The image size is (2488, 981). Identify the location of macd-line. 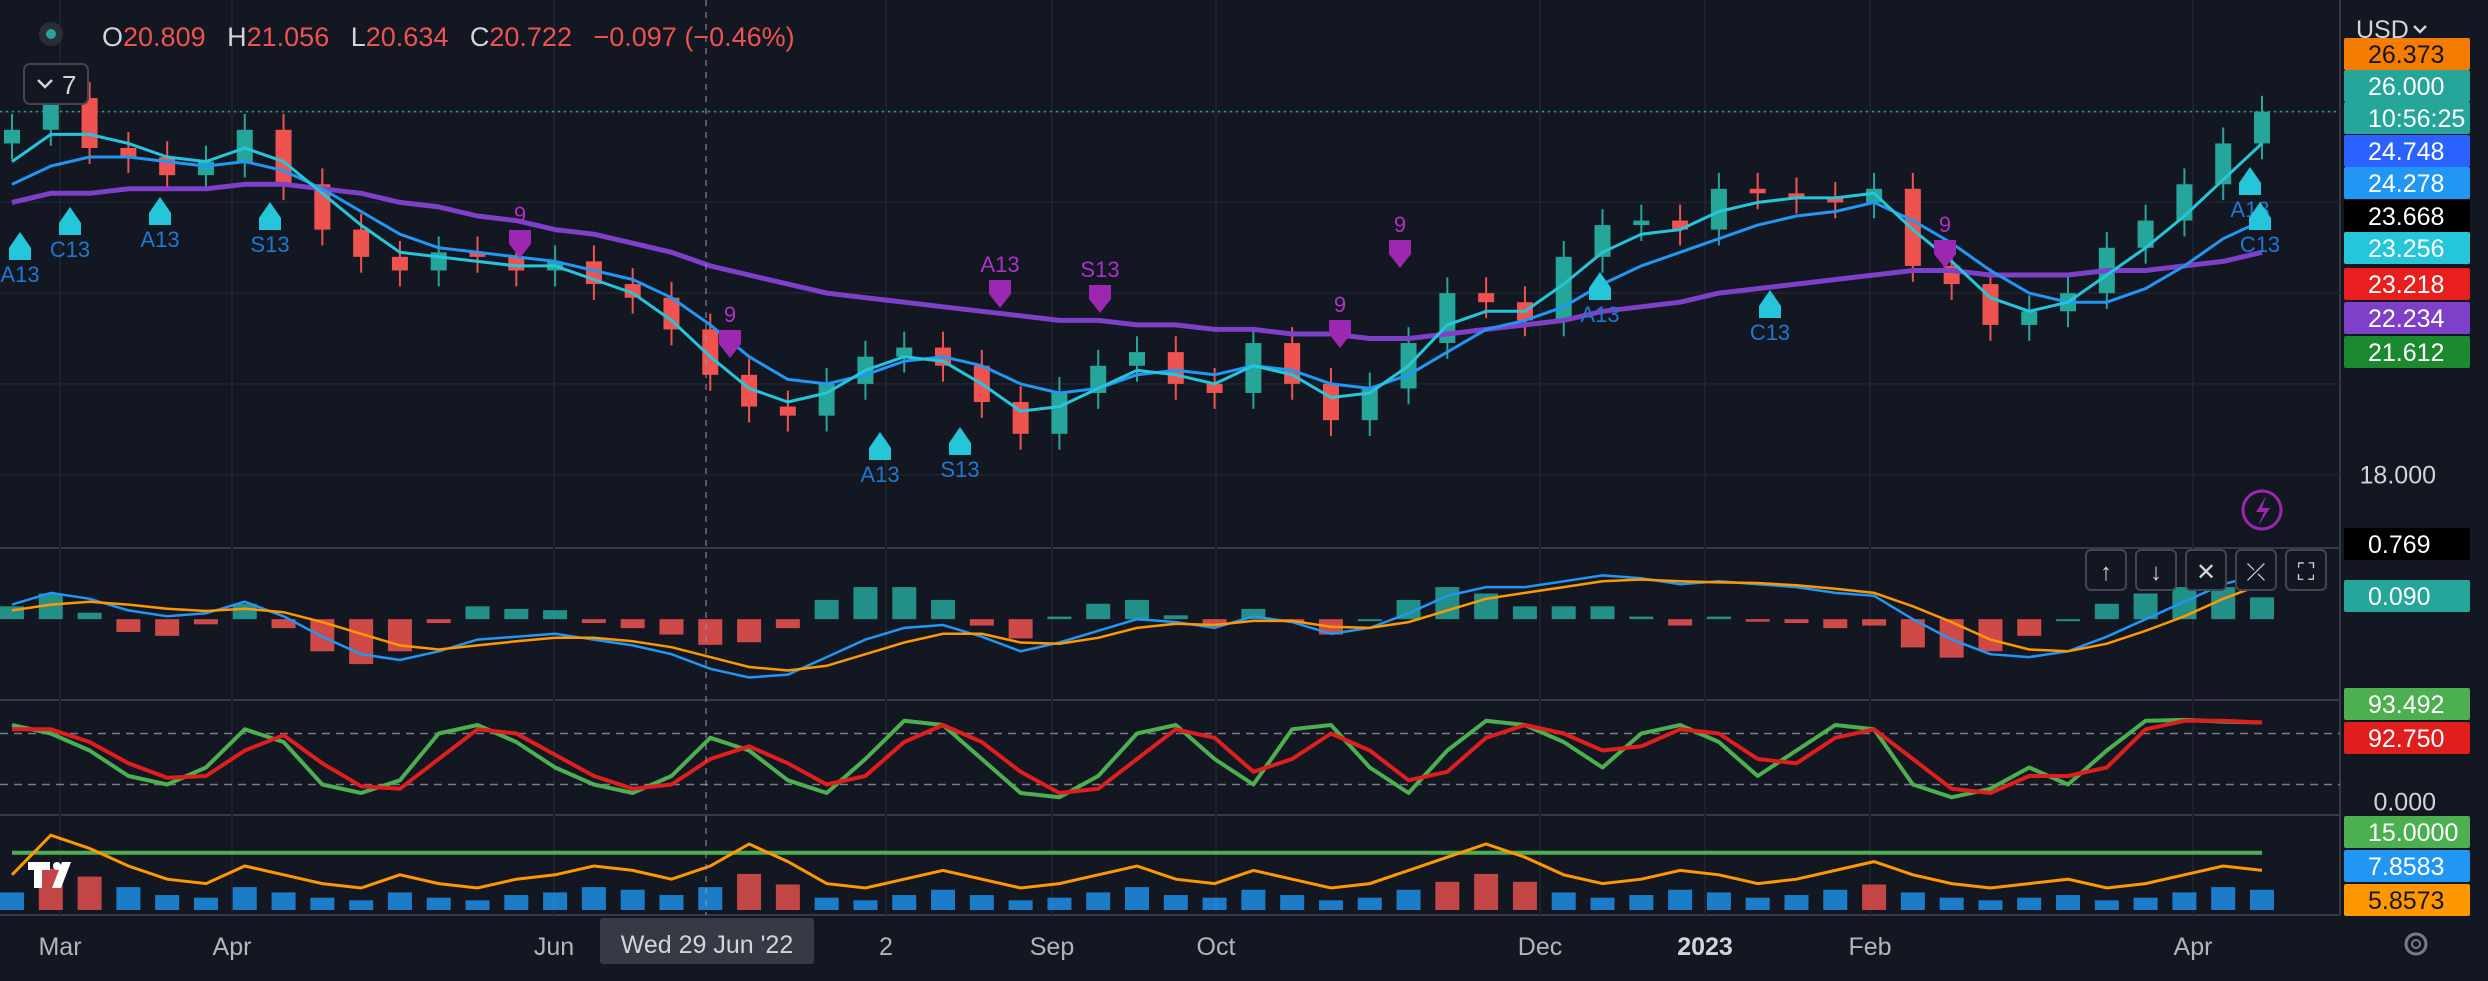
(1137, 626).